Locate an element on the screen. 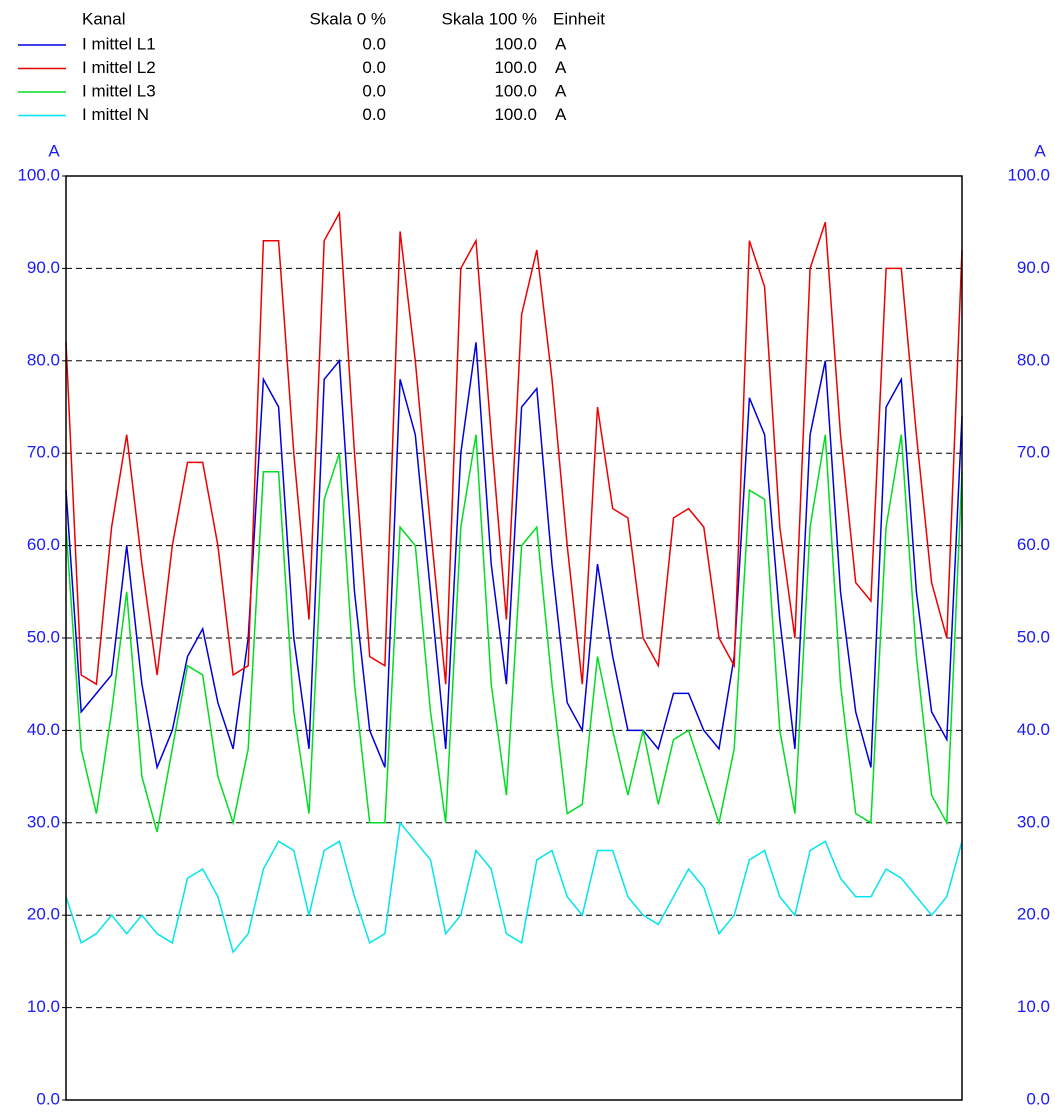  y2-tick-label: 70.0 is located at coordinates (1033, 452).